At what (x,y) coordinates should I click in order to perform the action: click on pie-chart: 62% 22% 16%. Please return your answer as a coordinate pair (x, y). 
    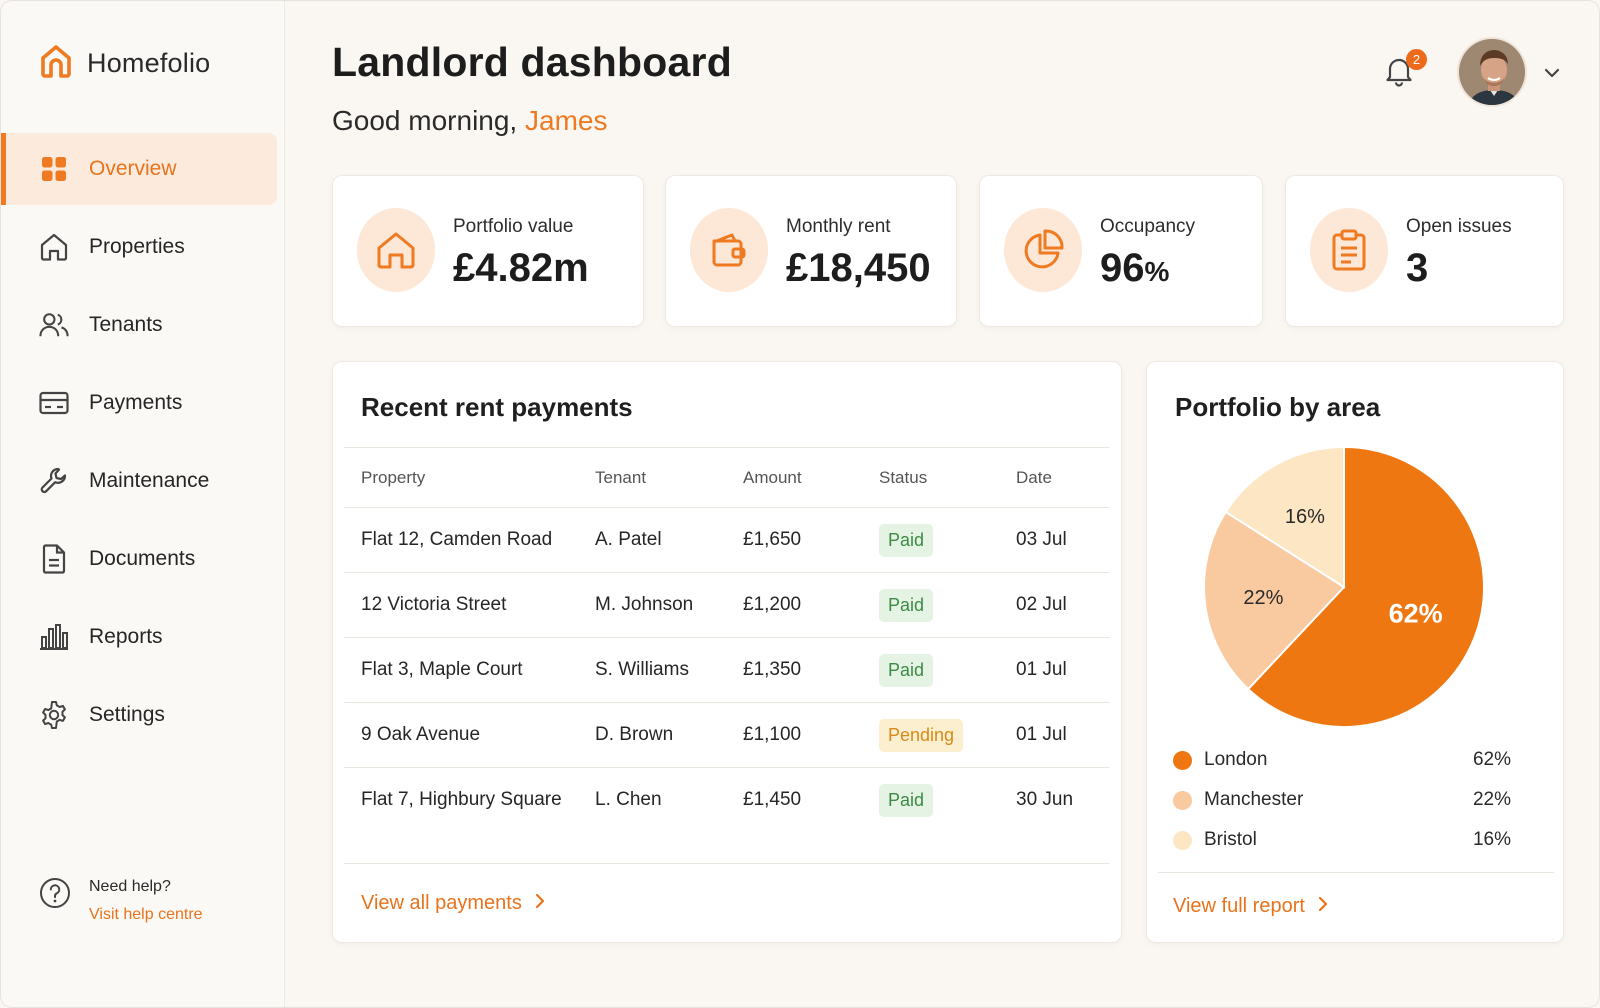
    Looking at the image, I should click on (1344, 586).